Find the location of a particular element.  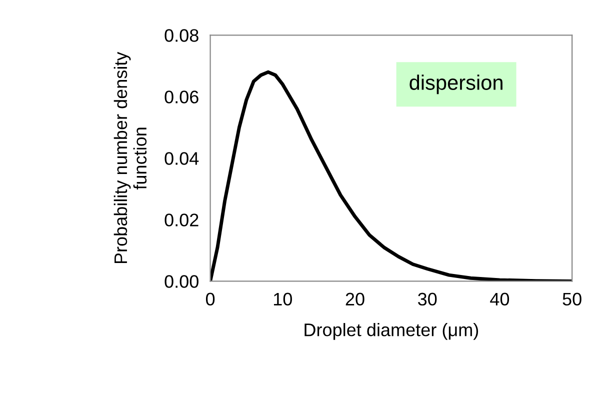

y-tick-label: 0.08 is located at coordinates (181, 35).